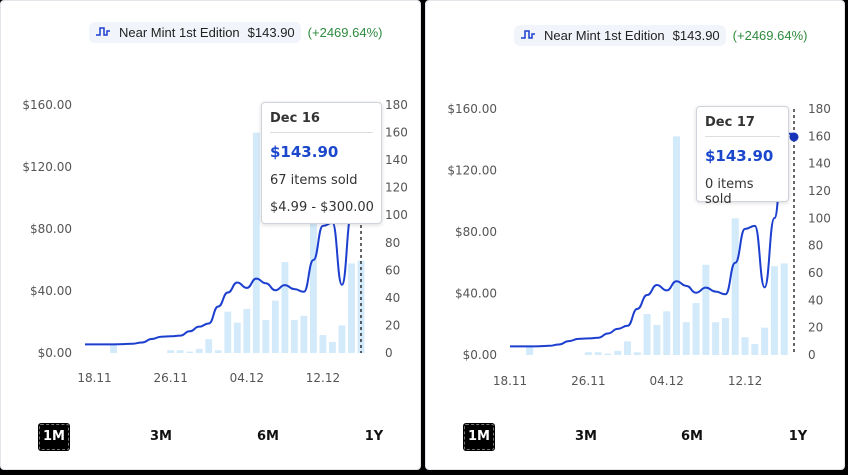  I want to click on x-tick-label: 26.11, so click(170, 378).